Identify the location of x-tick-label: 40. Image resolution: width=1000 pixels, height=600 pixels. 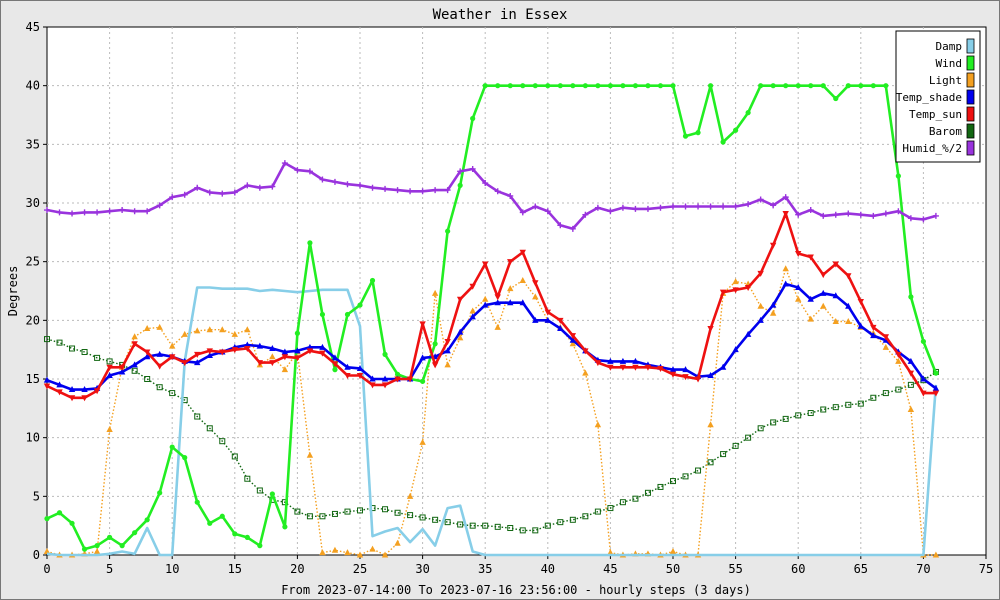
(548, 569).